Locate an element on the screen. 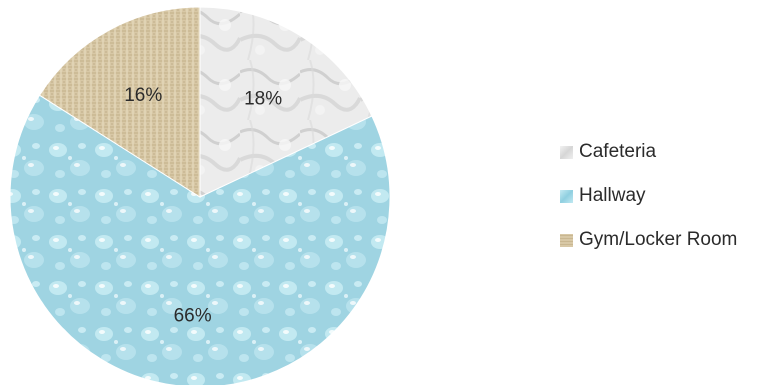 This screenshot has height=385, width=784. legend-swatch-gym-locker-room is located at coordinates (566, 240).